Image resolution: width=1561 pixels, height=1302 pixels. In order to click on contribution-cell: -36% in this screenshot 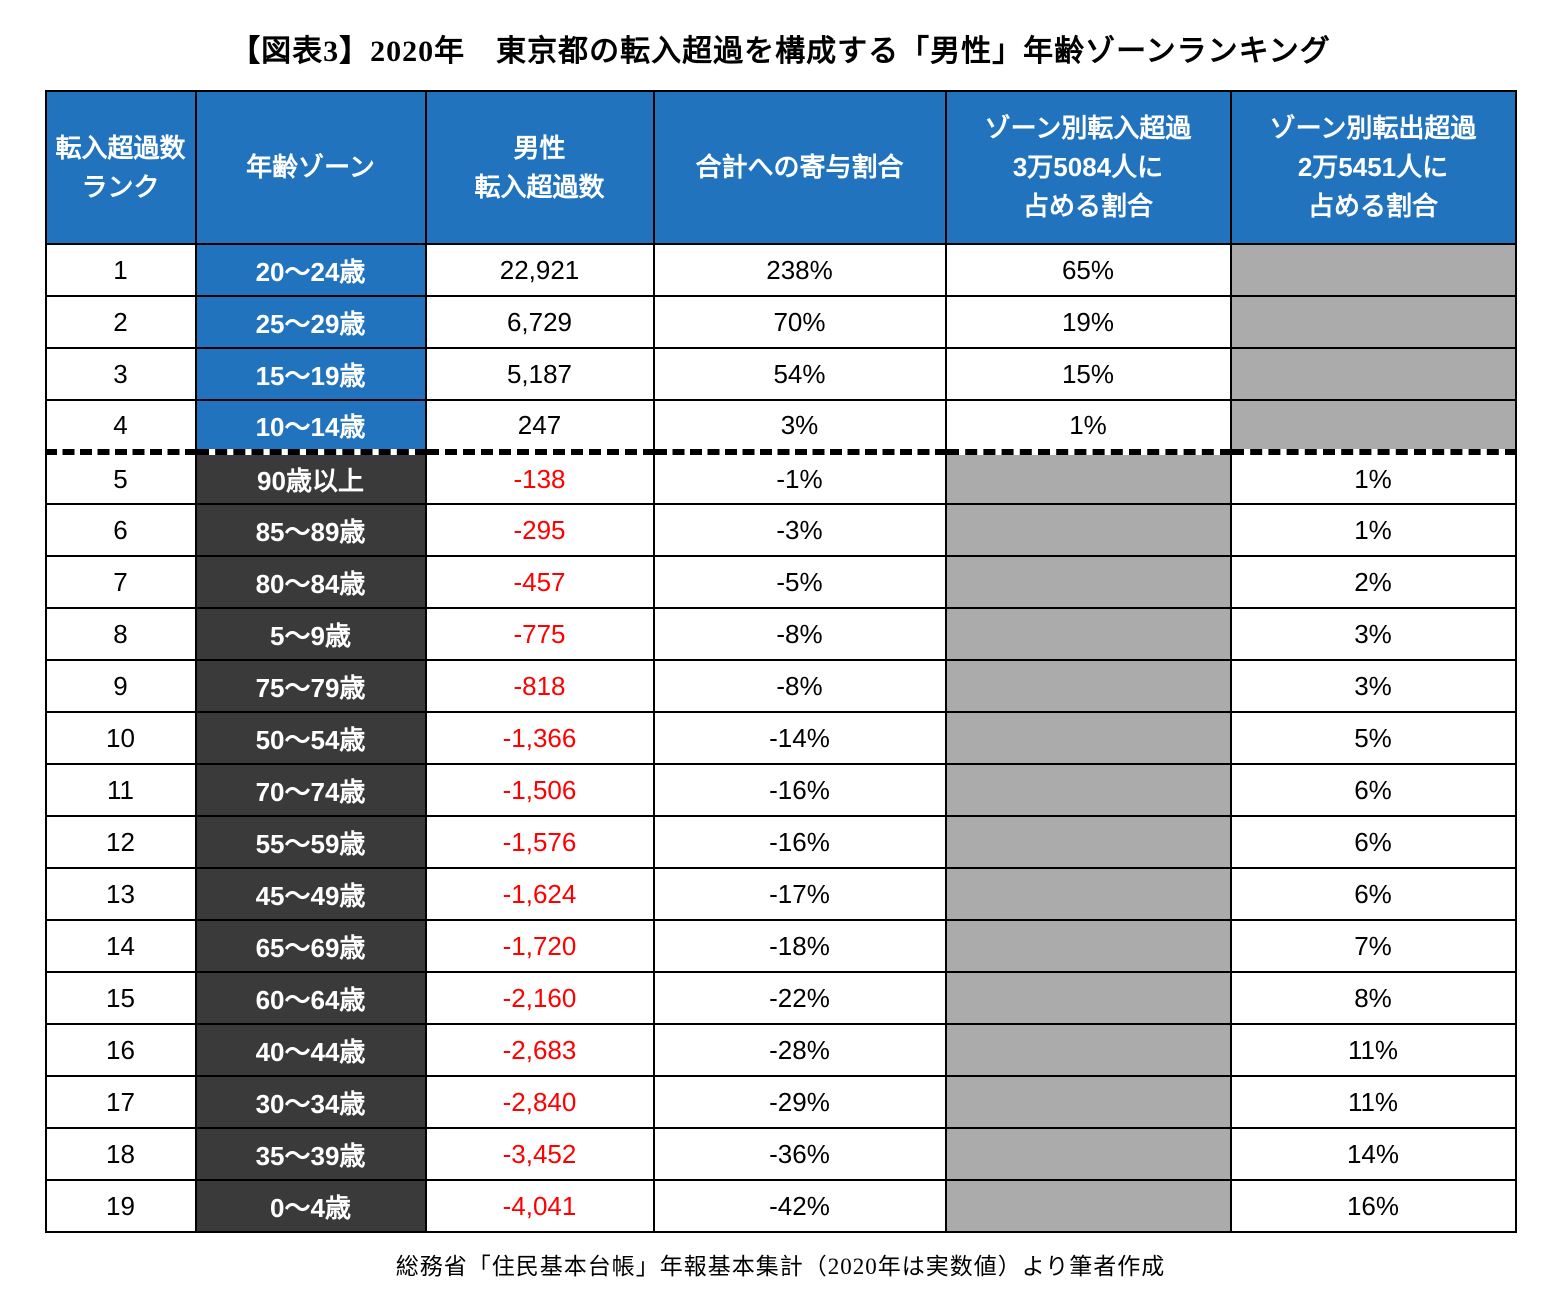, I will do `click(799, 1154)`.